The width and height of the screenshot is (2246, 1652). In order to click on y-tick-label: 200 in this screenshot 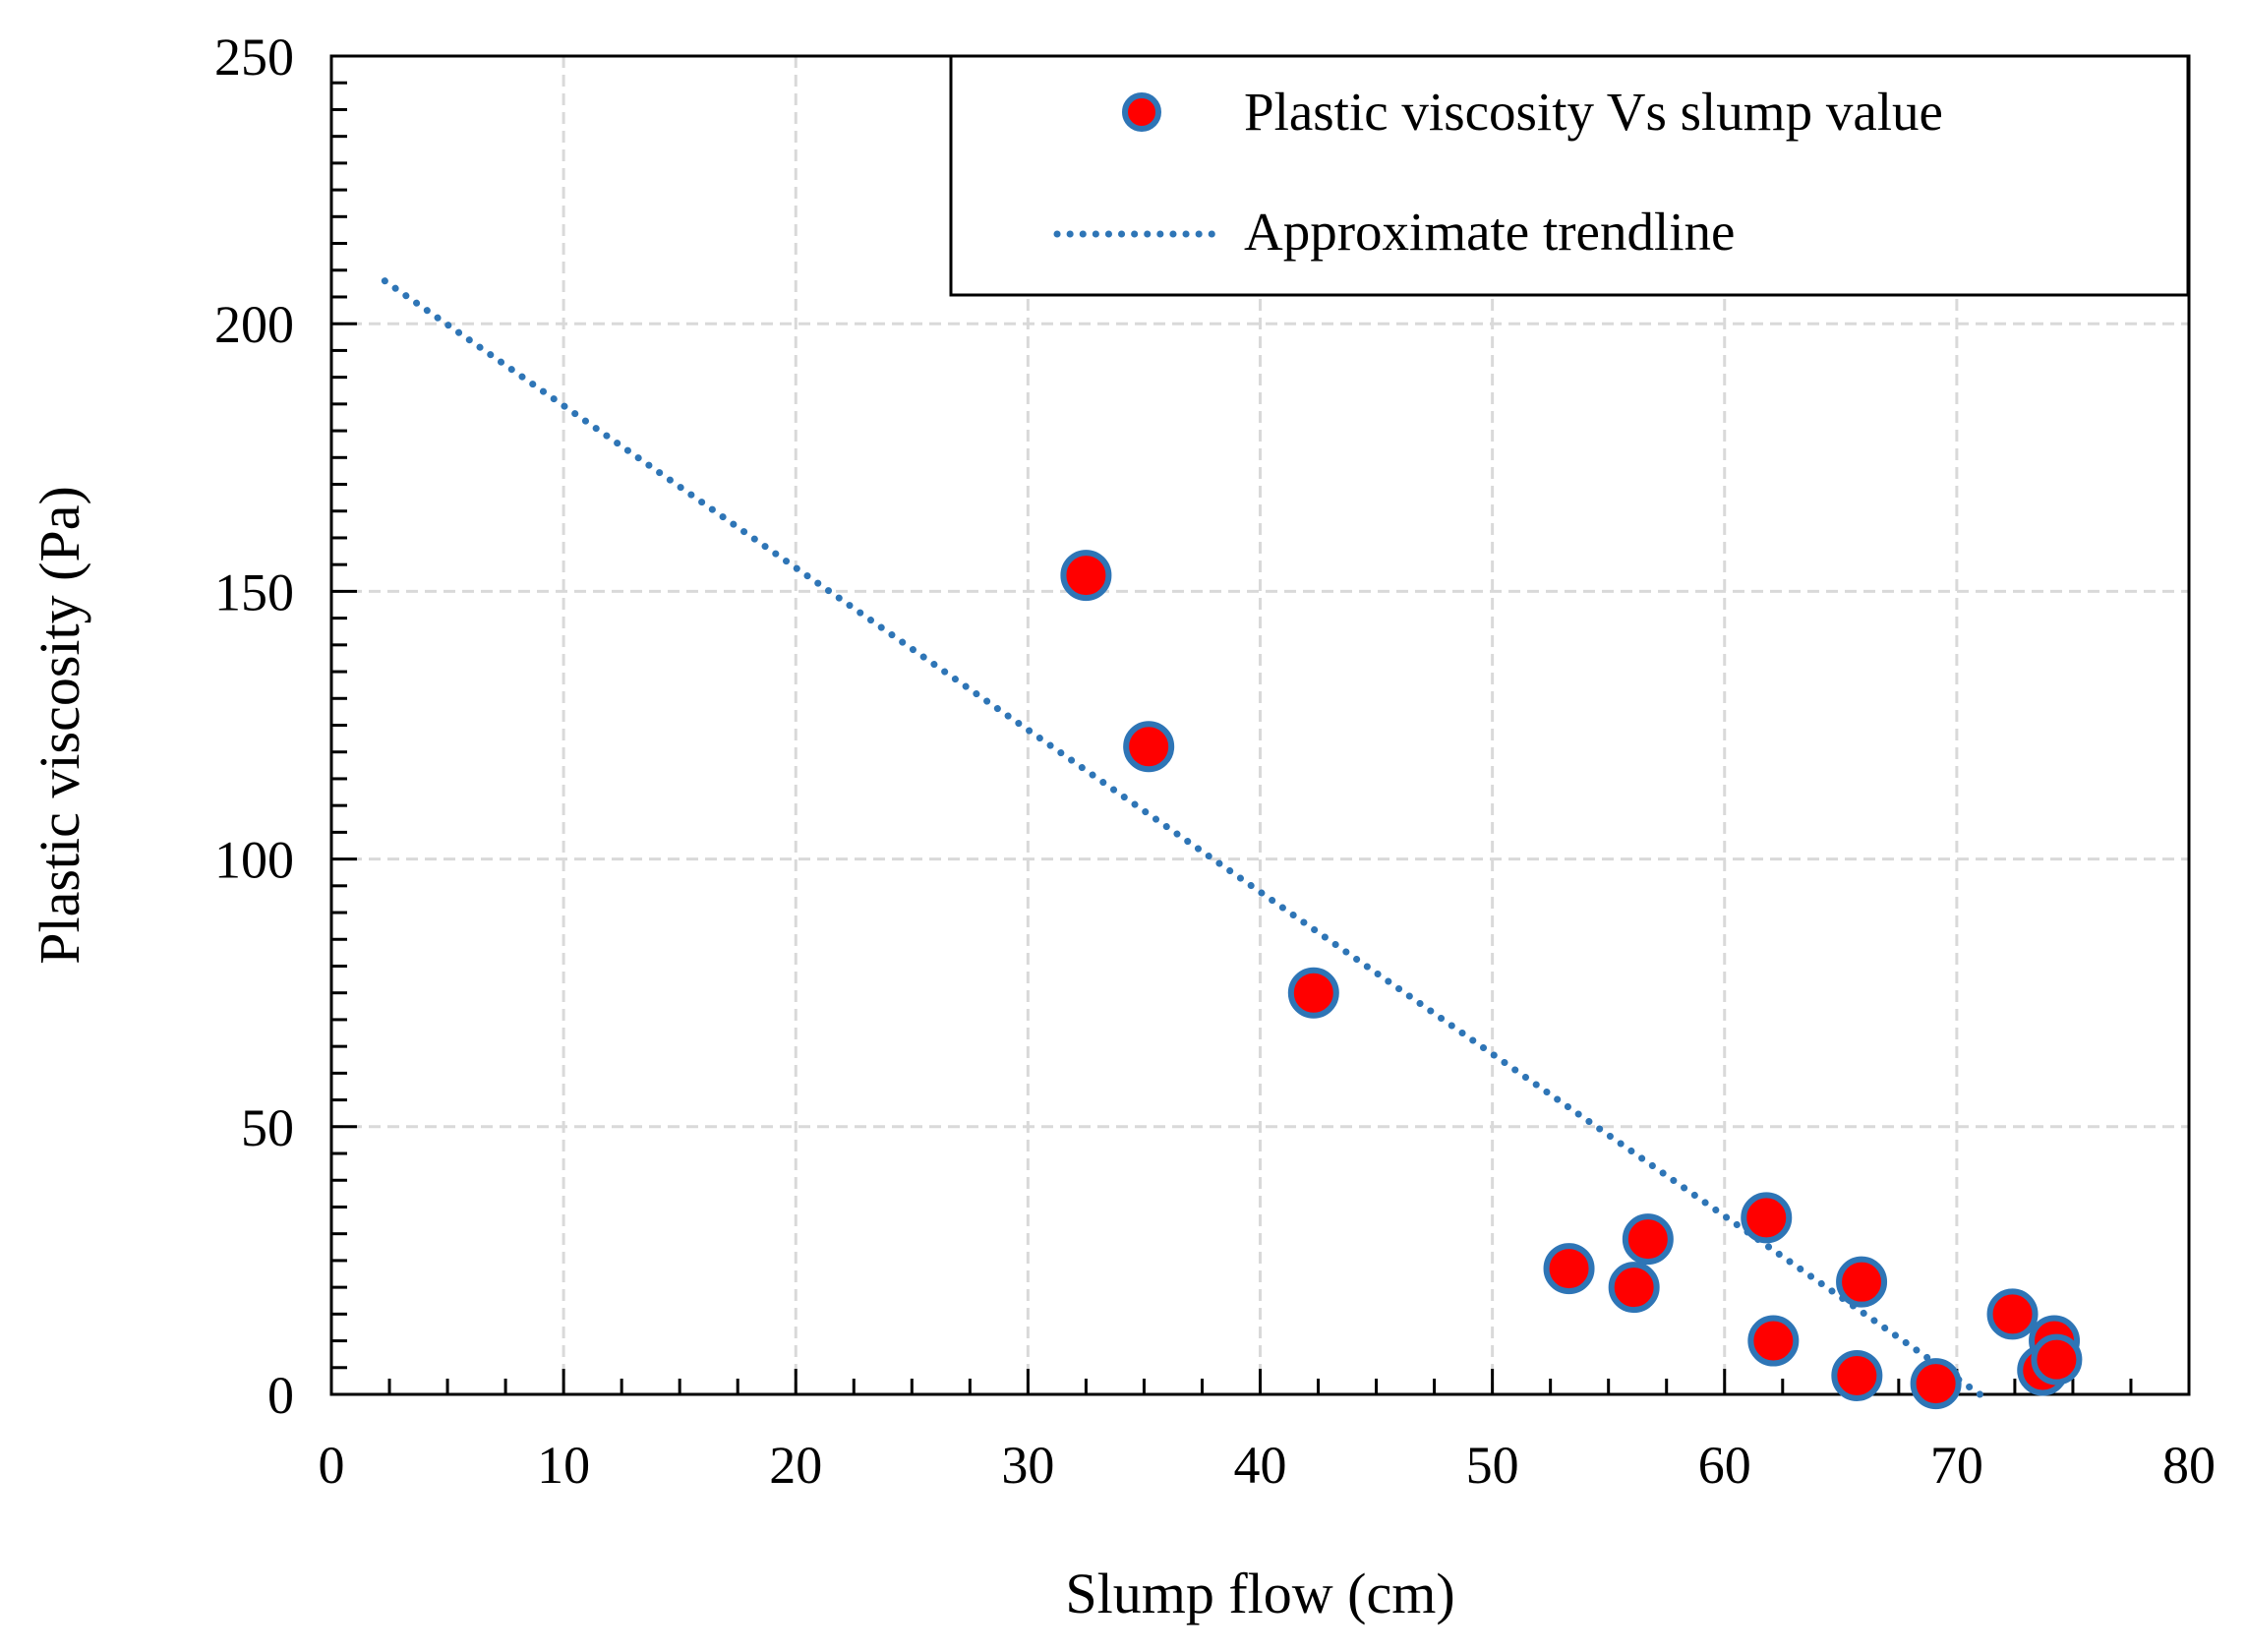, I will do `click(254, 324)`.